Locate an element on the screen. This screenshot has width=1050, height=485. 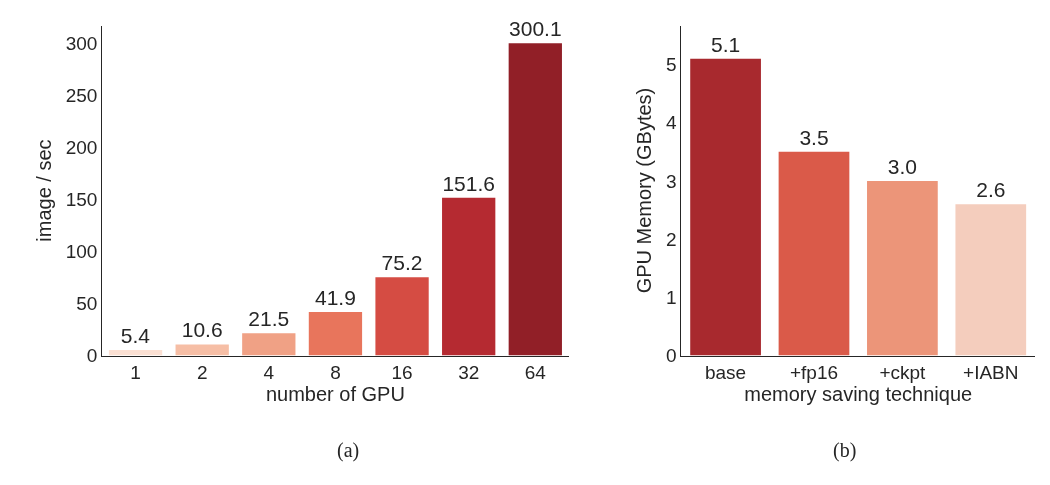
y-tick-label: 3 is located at coordinates (671, 181).